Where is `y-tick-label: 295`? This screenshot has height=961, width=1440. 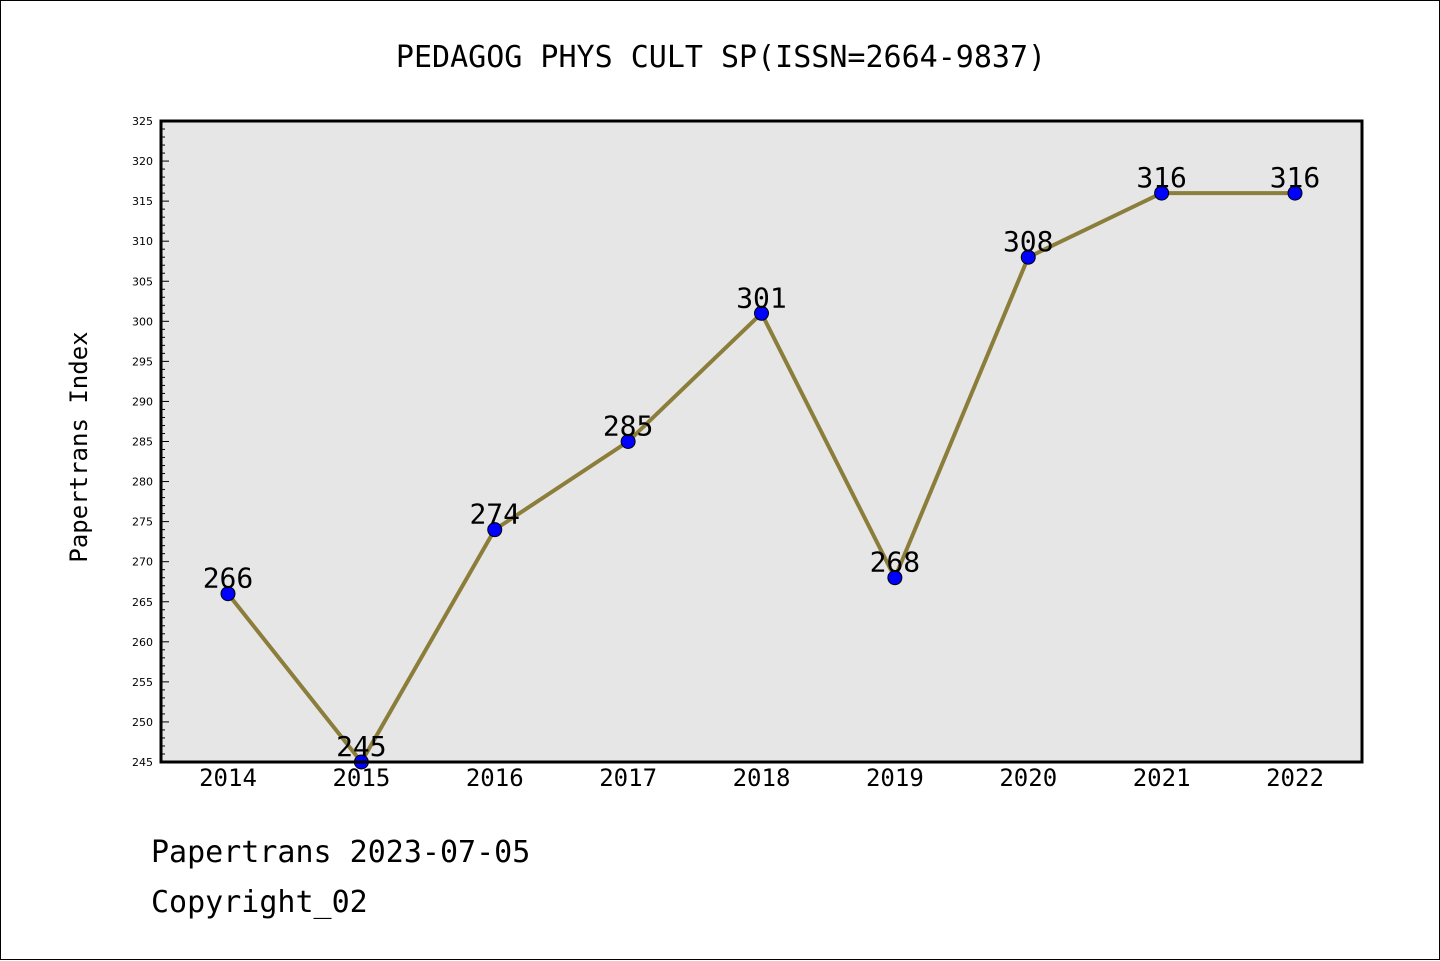 y-tick-label: 295 is located at coordinates (142, 361).